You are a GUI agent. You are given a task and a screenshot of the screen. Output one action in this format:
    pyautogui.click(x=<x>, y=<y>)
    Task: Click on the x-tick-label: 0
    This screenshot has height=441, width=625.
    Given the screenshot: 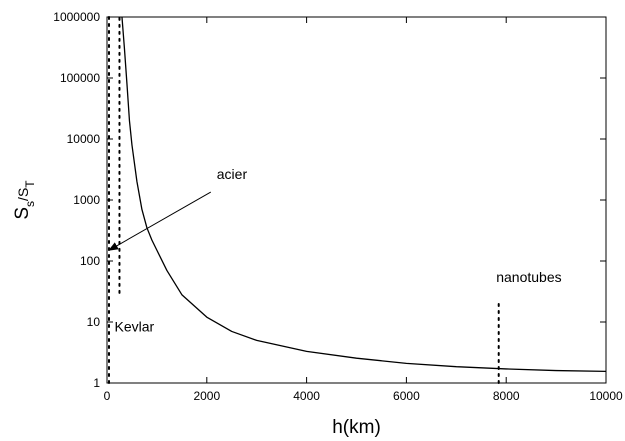 What is the action you would take?
    pyautogui.click(x=107, y=396)
    